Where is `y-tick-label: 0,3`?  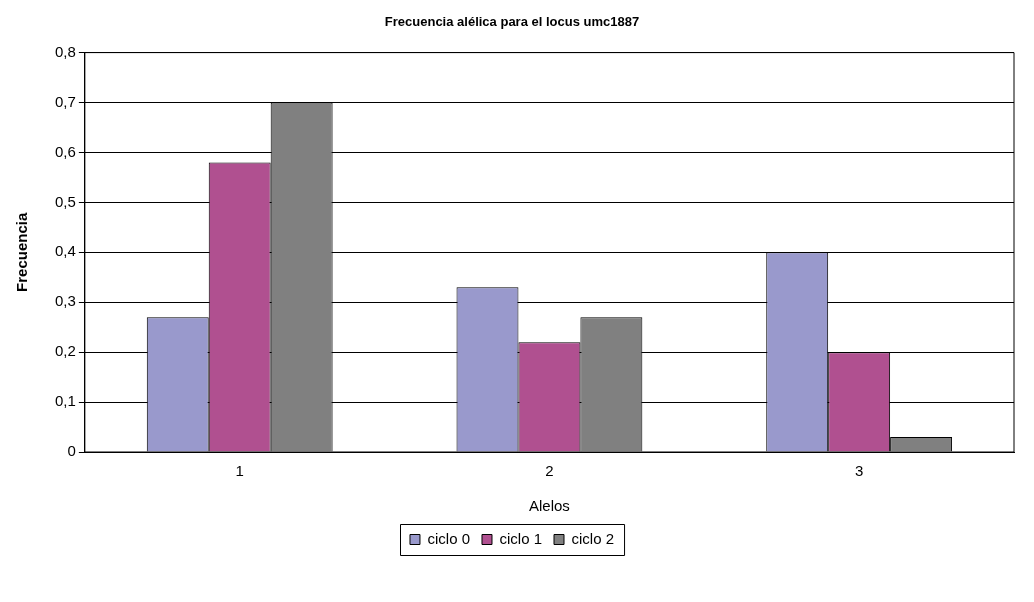
y-tick-label: 0,3 is located at coordinates (65, 301).